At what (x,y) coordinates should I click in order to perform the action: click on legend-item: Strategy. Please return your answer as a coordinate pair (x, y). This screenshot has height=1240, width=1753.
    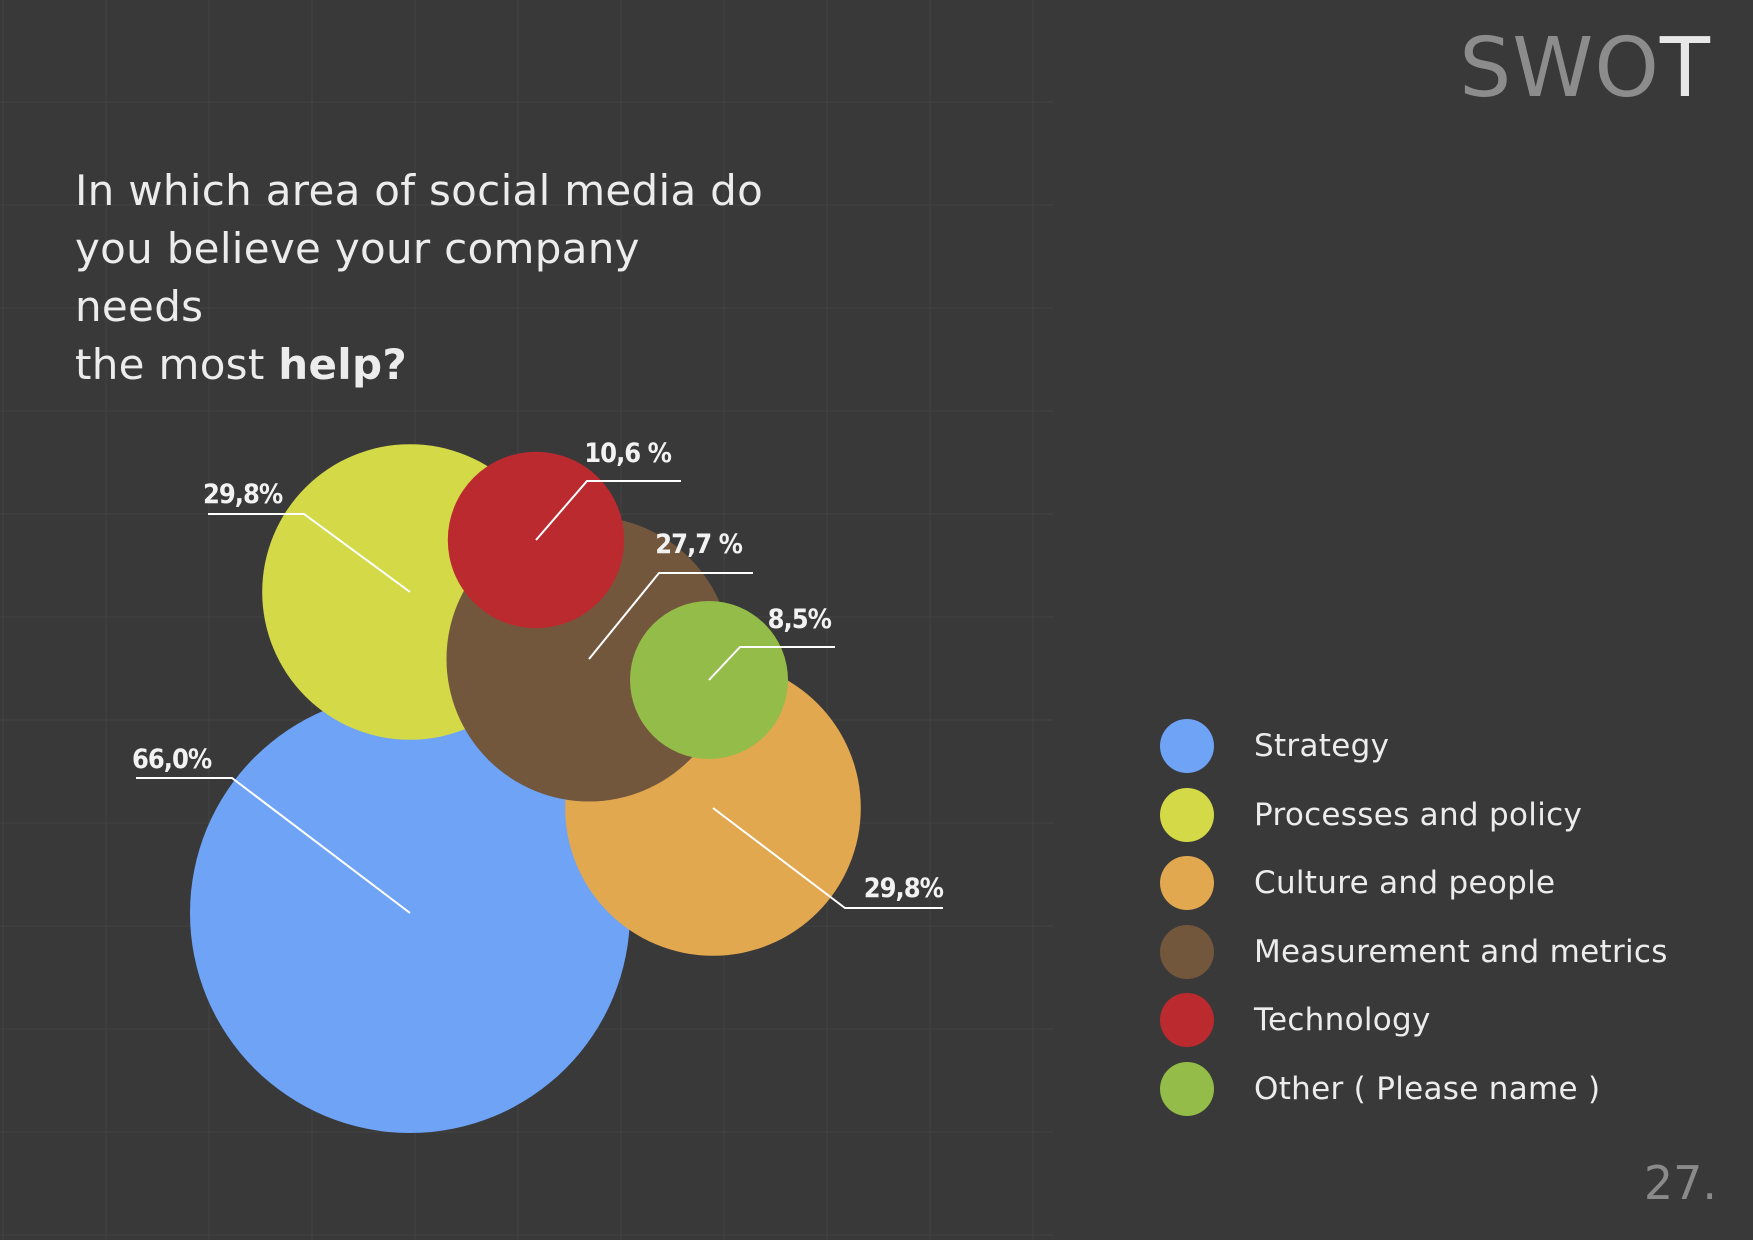
    Looking at the image, I should click on (1414, 746).